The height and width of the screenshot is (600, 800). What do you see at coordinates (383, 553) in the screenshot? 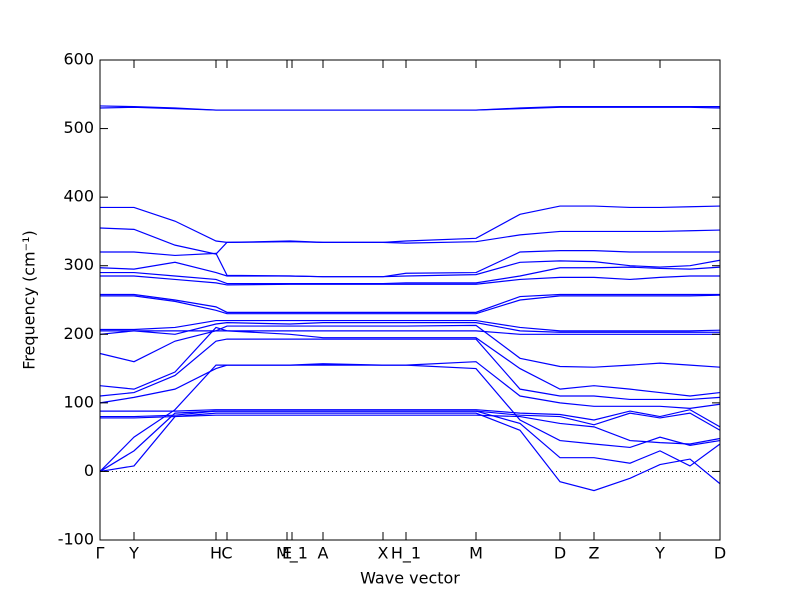
I see `x-tick-label: X` at bounding box center [383, 553].